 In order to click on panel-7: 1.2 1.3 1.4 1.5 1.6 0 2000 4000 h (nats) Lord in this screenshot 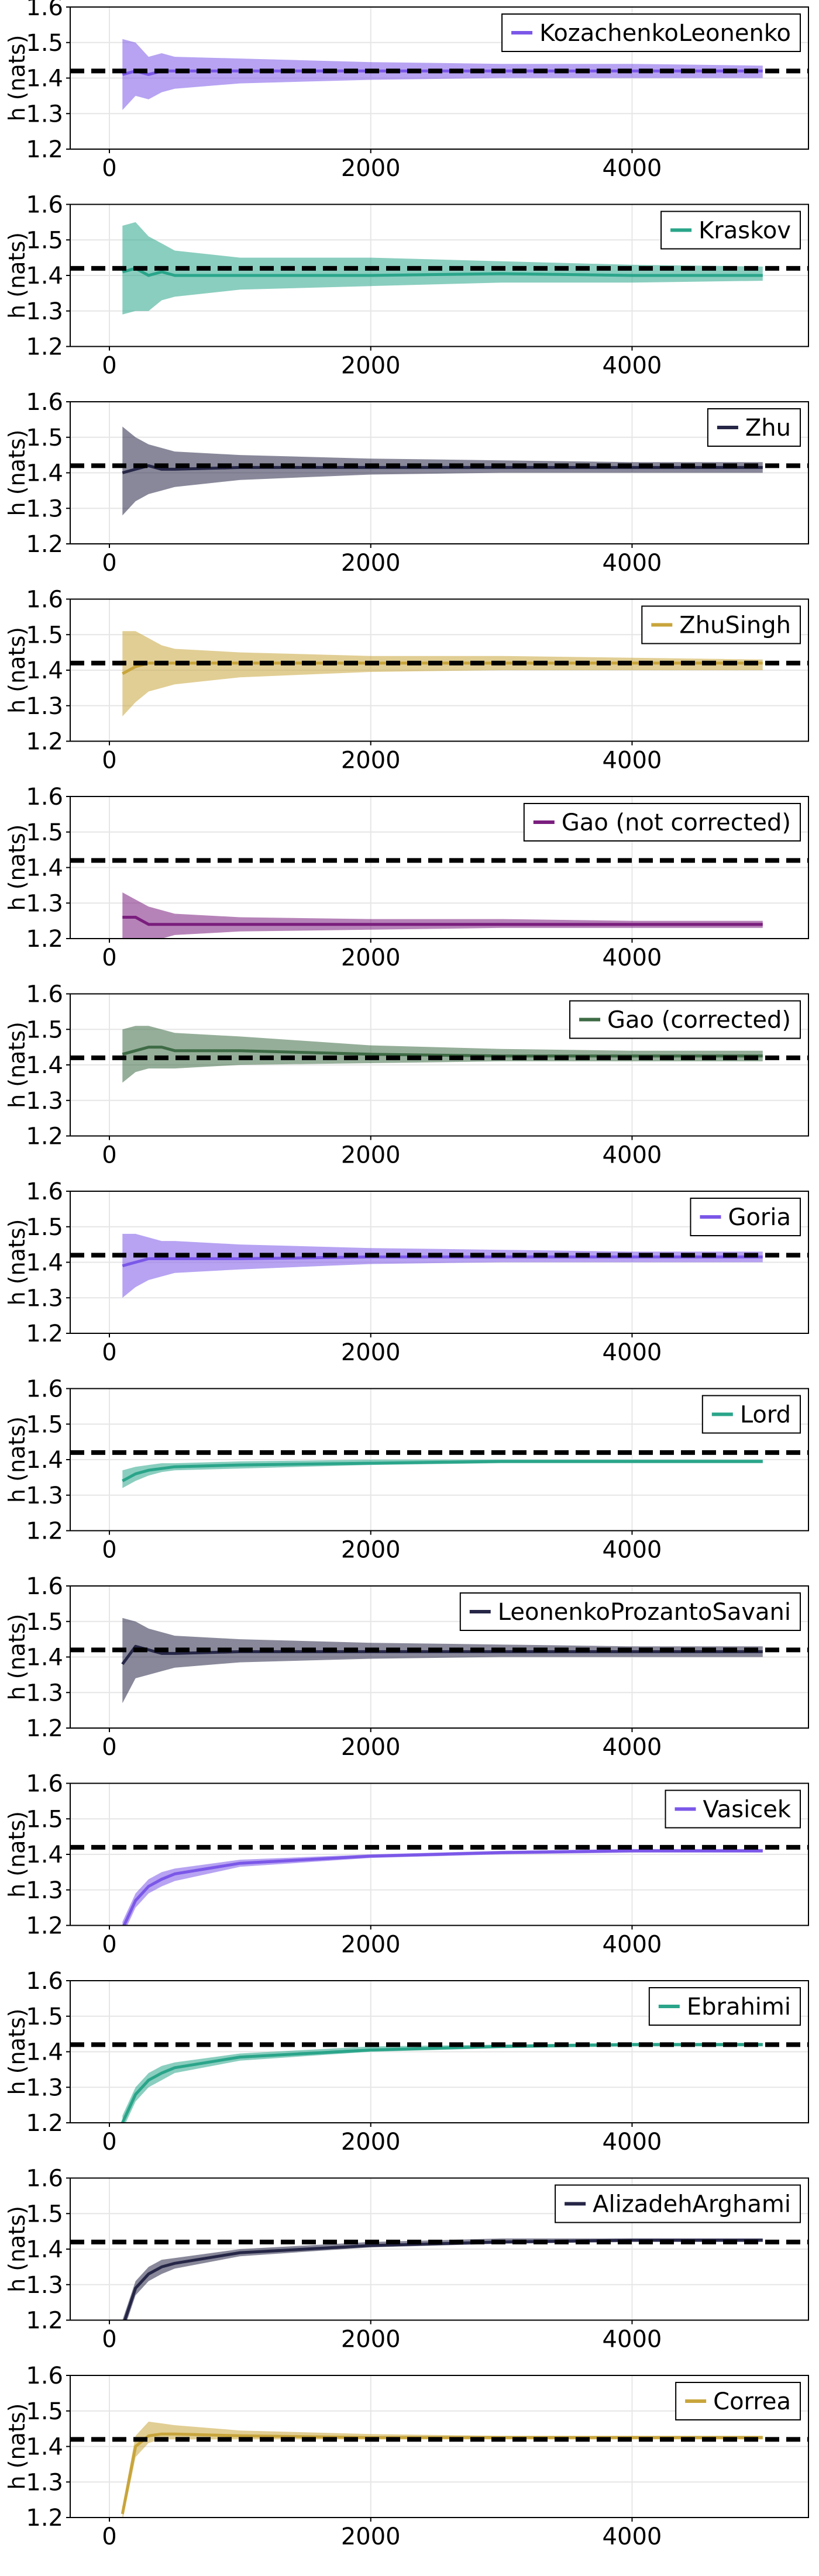, I will do `click(406, 1470)`.